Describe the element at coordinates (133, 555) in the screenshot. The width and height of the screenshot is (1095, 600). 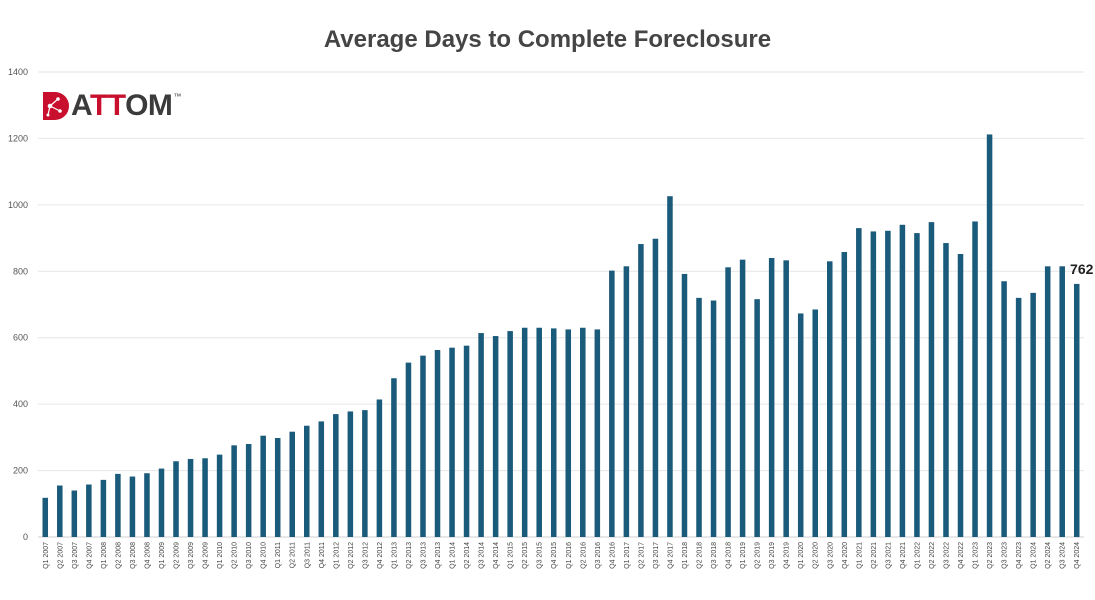
I see `x-tick-label: Q3 2008` at that location.